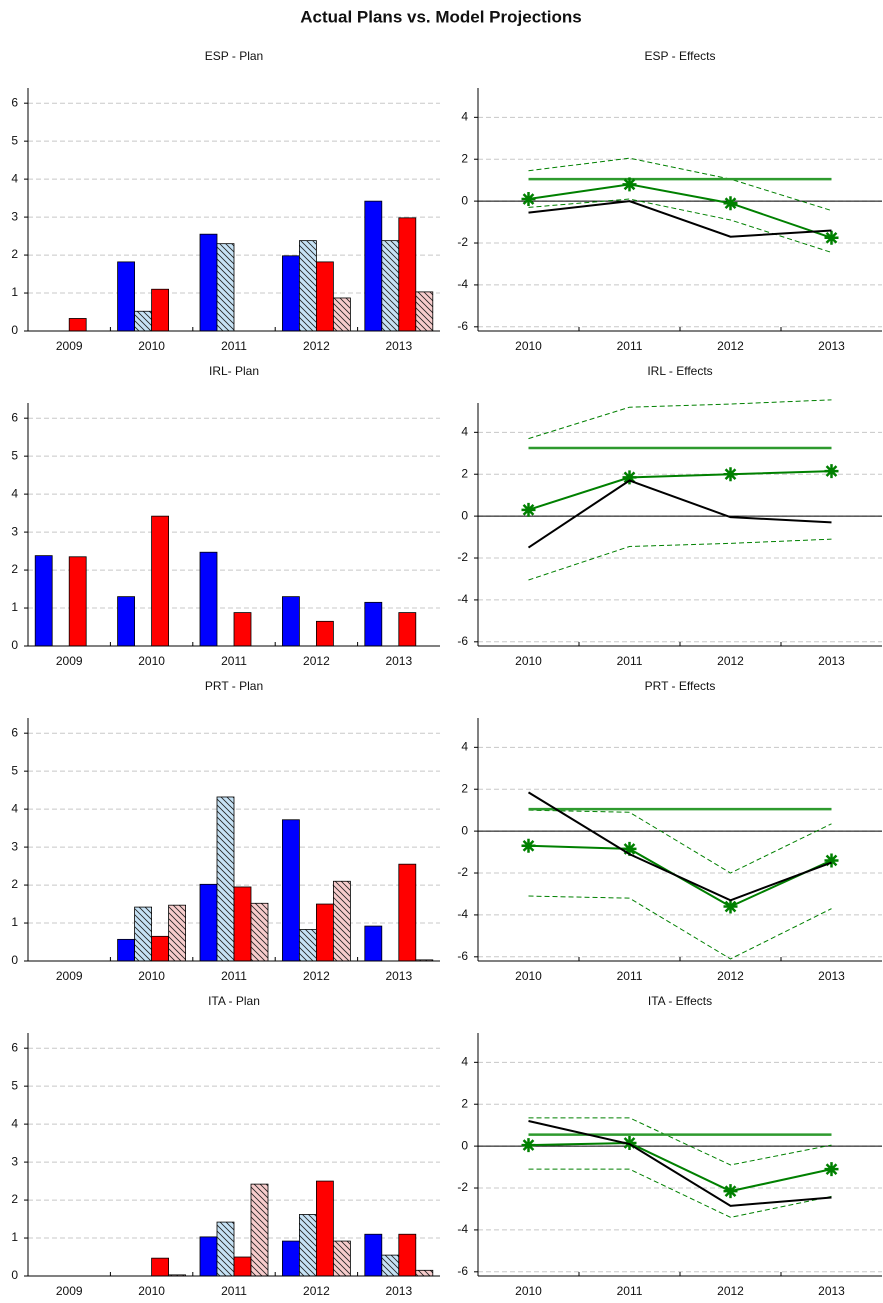 The height and width of the screenshot is (1303, 883). I want to click on y-tick-label: -2, so click(462, 242).